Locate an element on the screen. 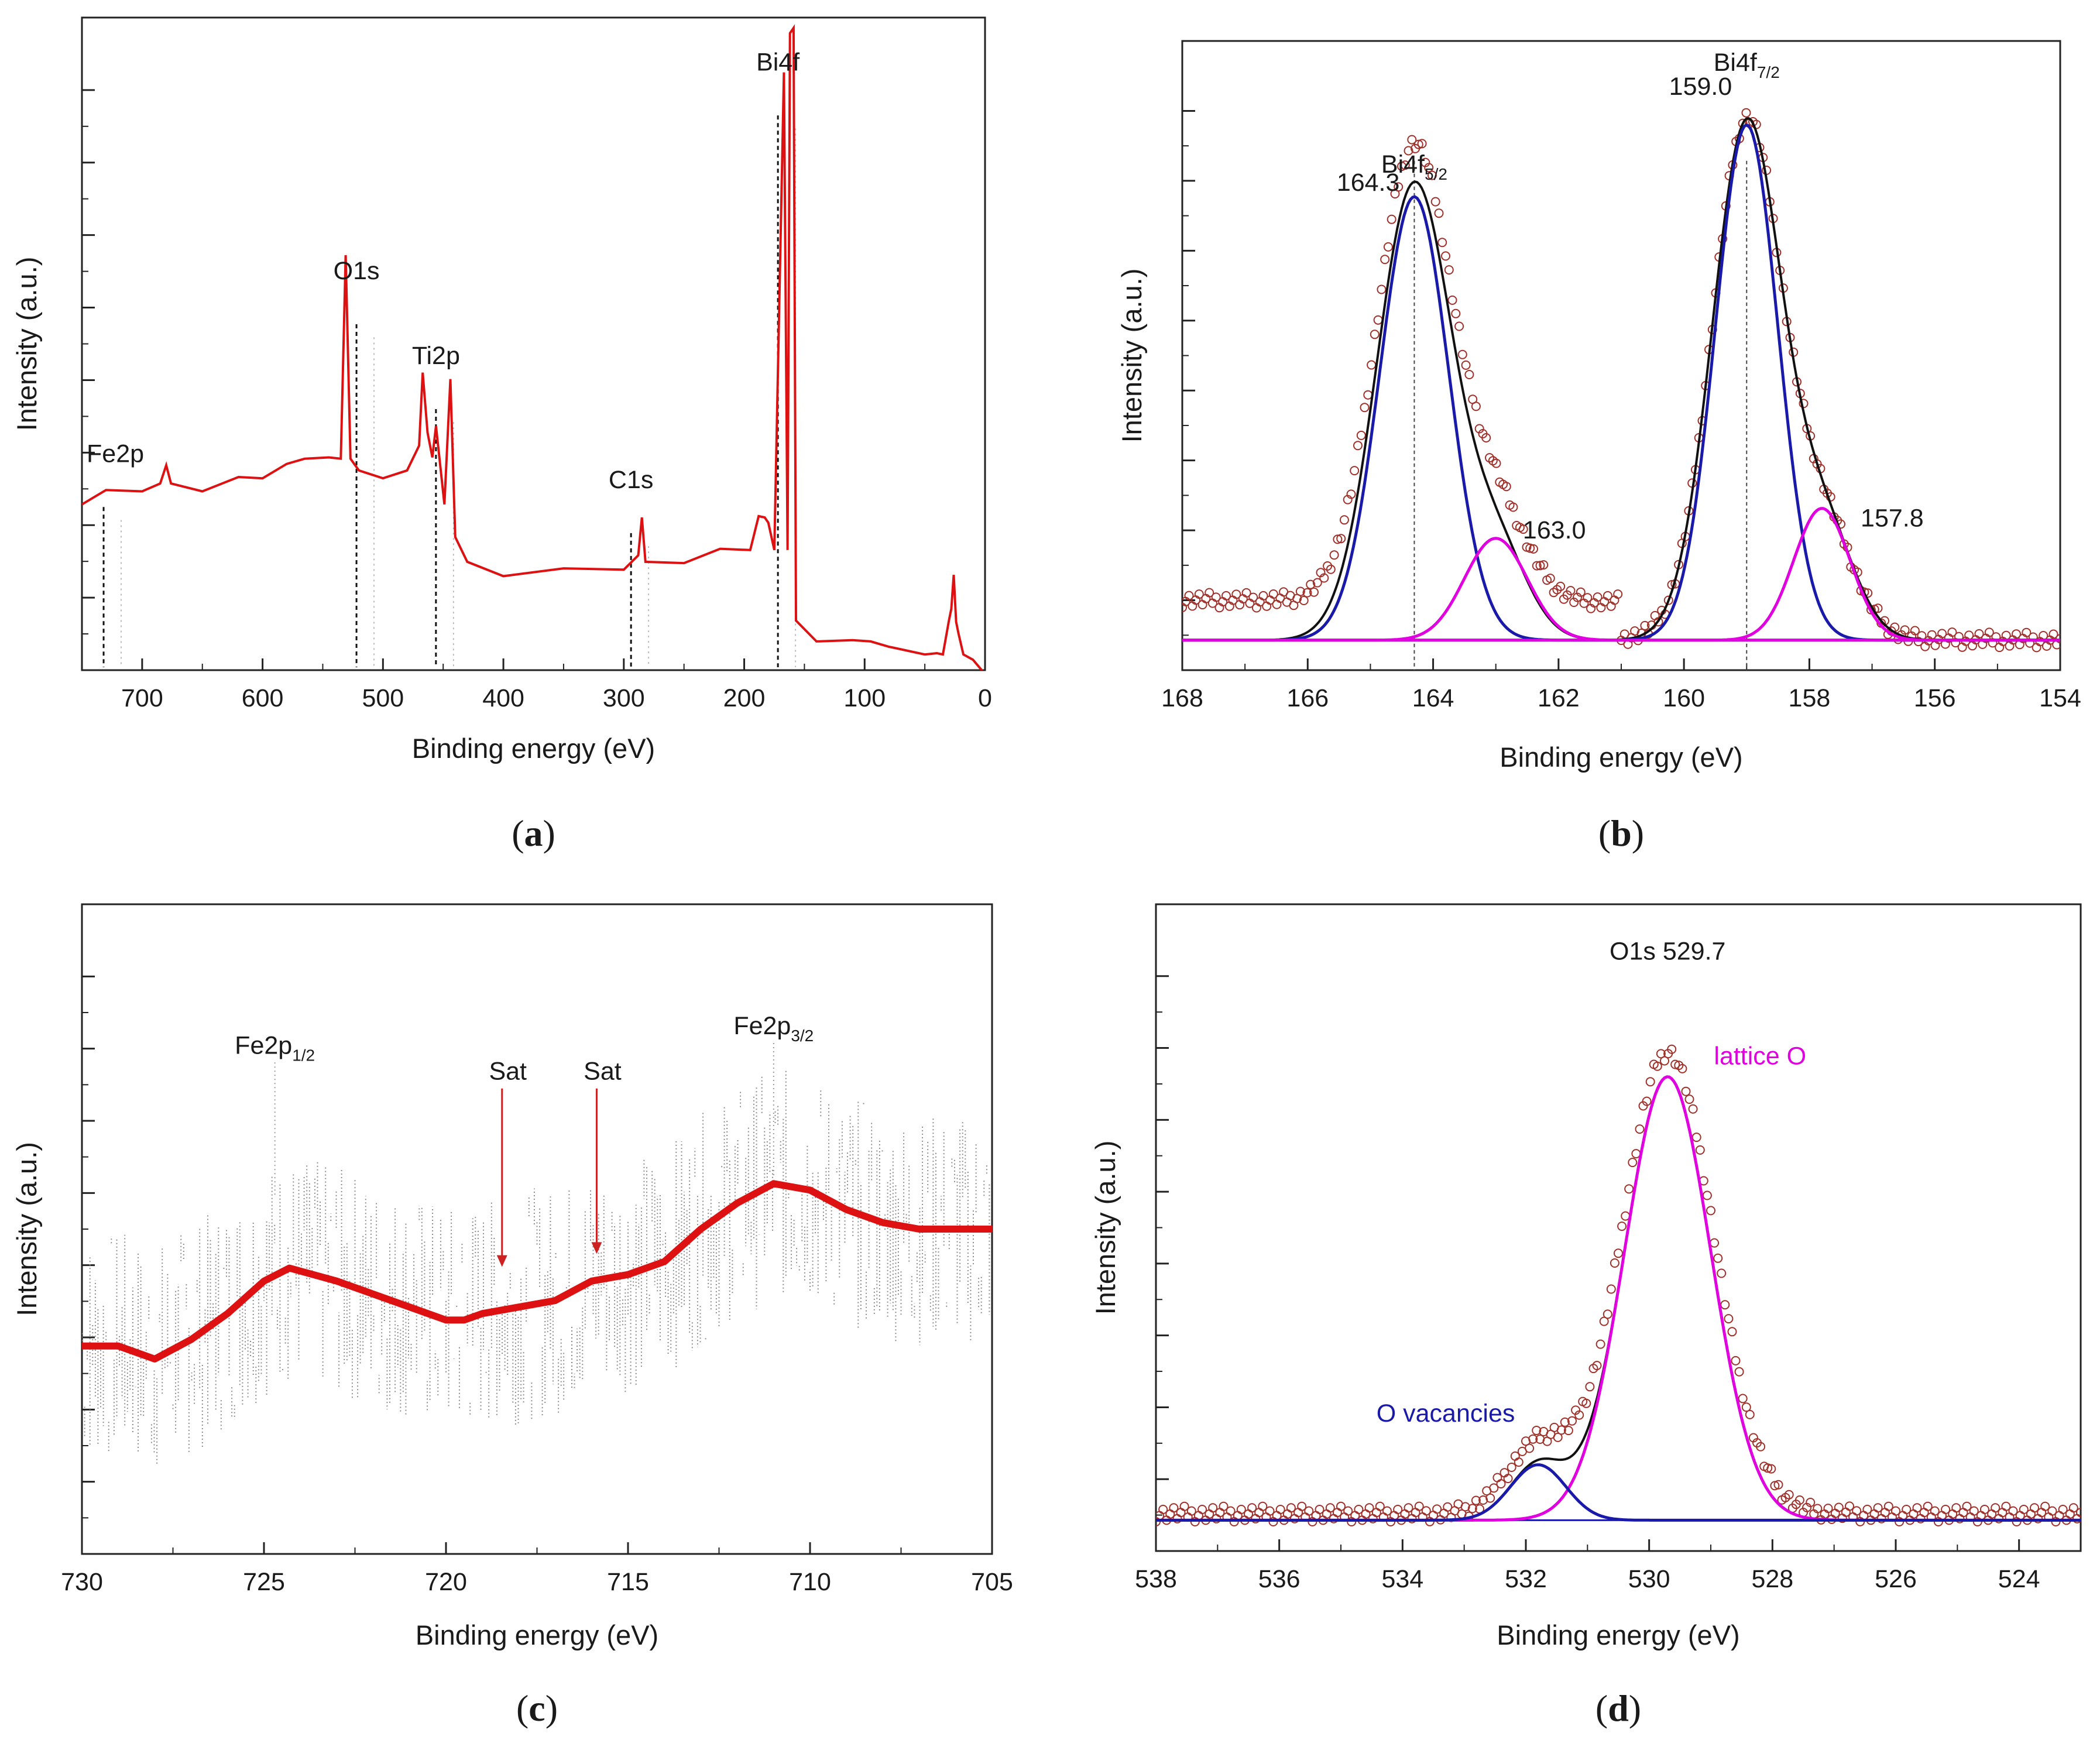  peak-label: 157.8 is located at coordinates (1893, 518).